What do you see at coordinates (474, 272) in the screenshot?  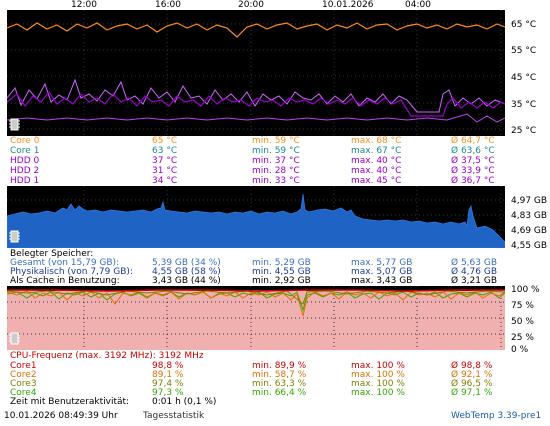 I see `avg-value: Ø 4,76 GB` at bounding box center [474, 272].